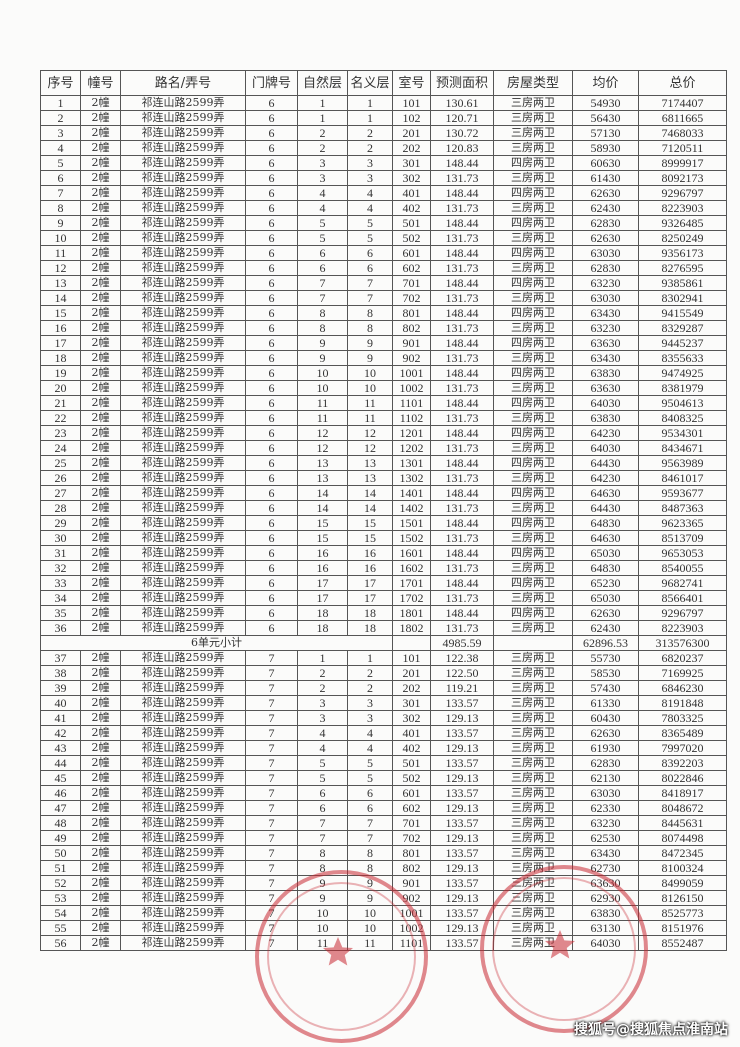 This screenshot has width=740, height=1047. What do you see at coordinates (605, 658) in the screenshot?
I see `cell-avg-price: 55730` at bounding box center [605, 658].